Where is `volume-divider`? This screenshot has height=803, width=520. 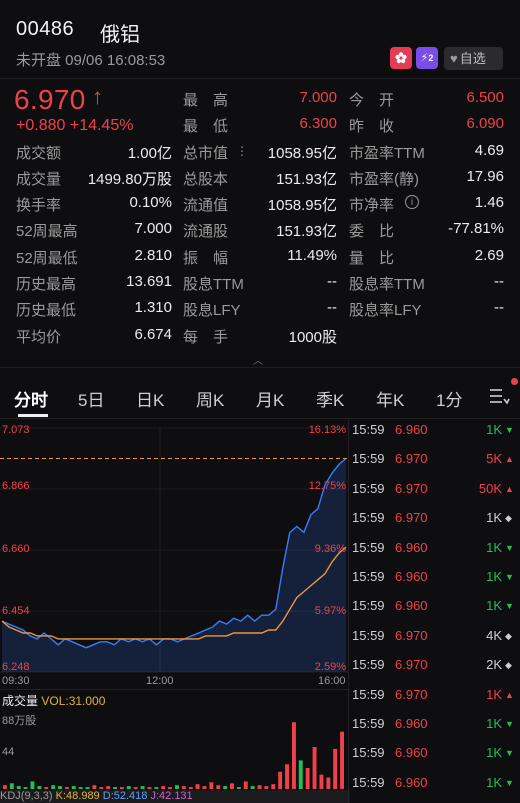
volume-divider is located at coordinates (175, 689).